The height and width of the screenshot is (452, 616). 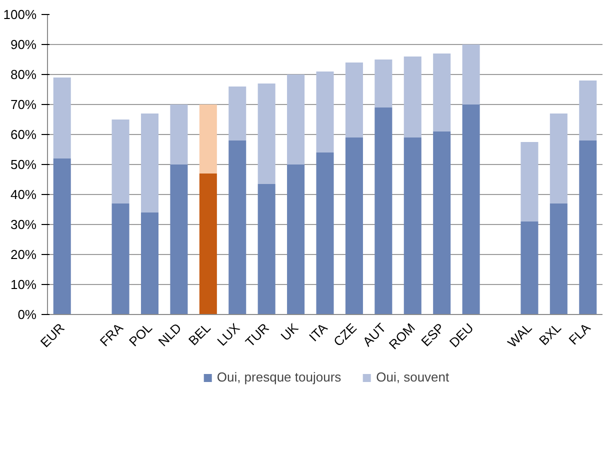 I want to click on y-tick-label: 80%, so click(x=23, y=74).